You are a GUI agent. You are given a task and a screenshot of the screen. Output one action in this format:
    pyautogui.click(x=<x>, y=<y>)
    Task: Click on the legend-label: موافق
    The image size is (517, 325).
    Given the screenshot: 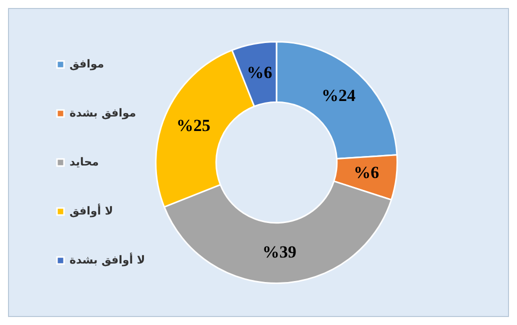 What is the action you would take?
    pyautogui.click(x=87, y=63)
    